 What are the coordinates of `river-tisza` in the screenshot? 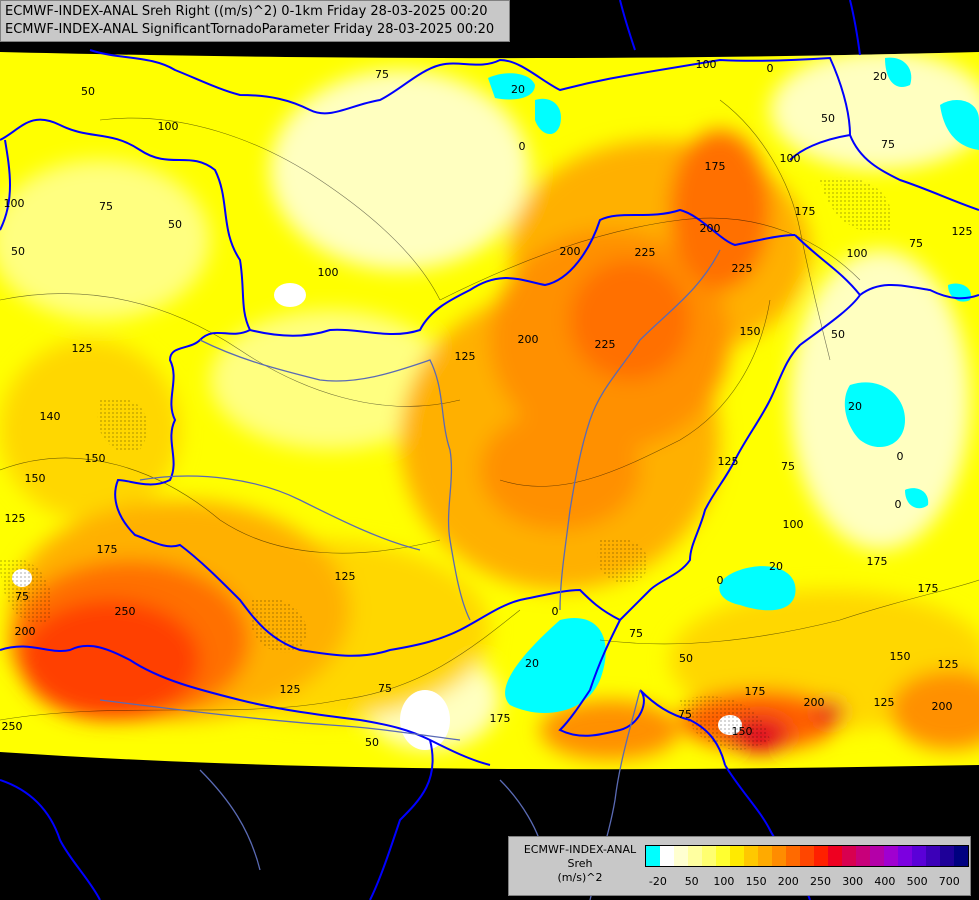 It's located at (640, 430).